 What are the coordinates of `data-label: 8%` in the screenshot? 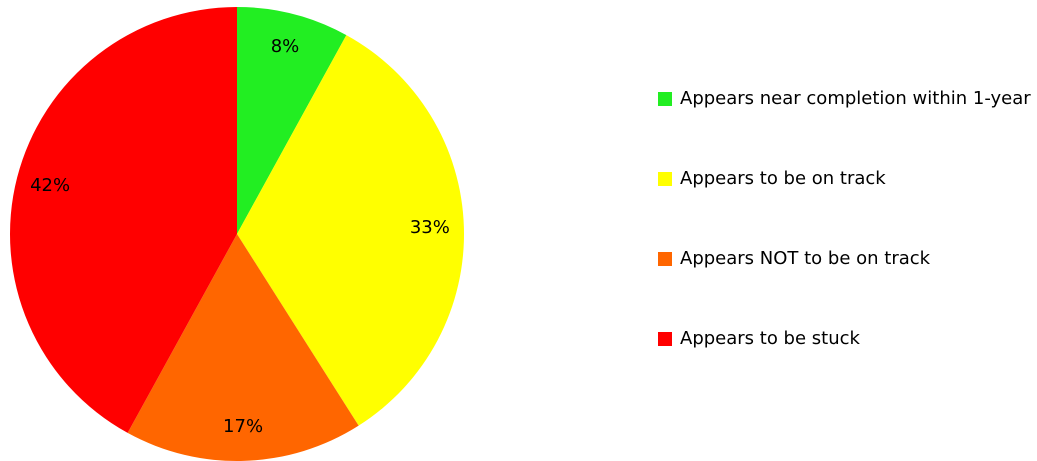 It's located at (285, 46).